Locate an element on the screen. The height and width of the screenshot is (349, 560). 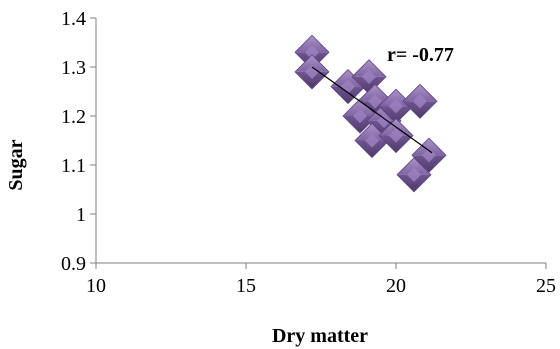
trendline is located at coordinates (372, 110).